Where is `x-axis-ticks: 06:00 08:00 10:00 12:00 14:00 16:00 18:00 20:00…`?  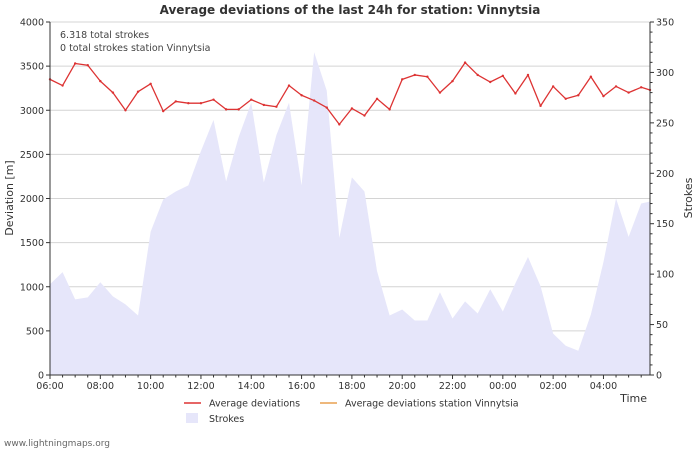 x-axis-ticks: 06:00 08:00 10:00 12:00 14:00 16:00 18:00 20:00… is located at coordinates (339, 383).